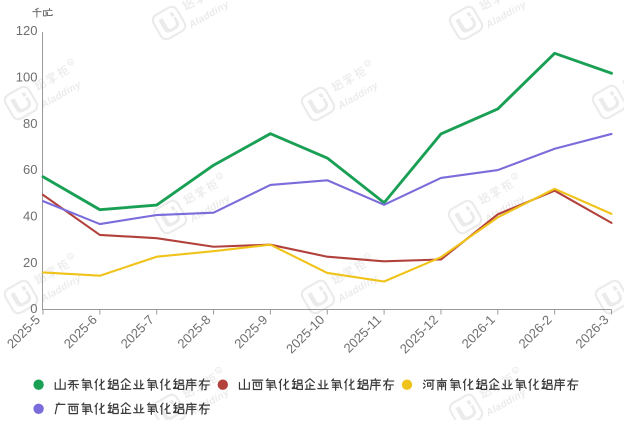 Image resolution: width=624 pixels, height=425 pixels. What do you see at coordinates (30, 216) in the screenshot?
I see `svg-text: 40` at bounding box center [30, 216].